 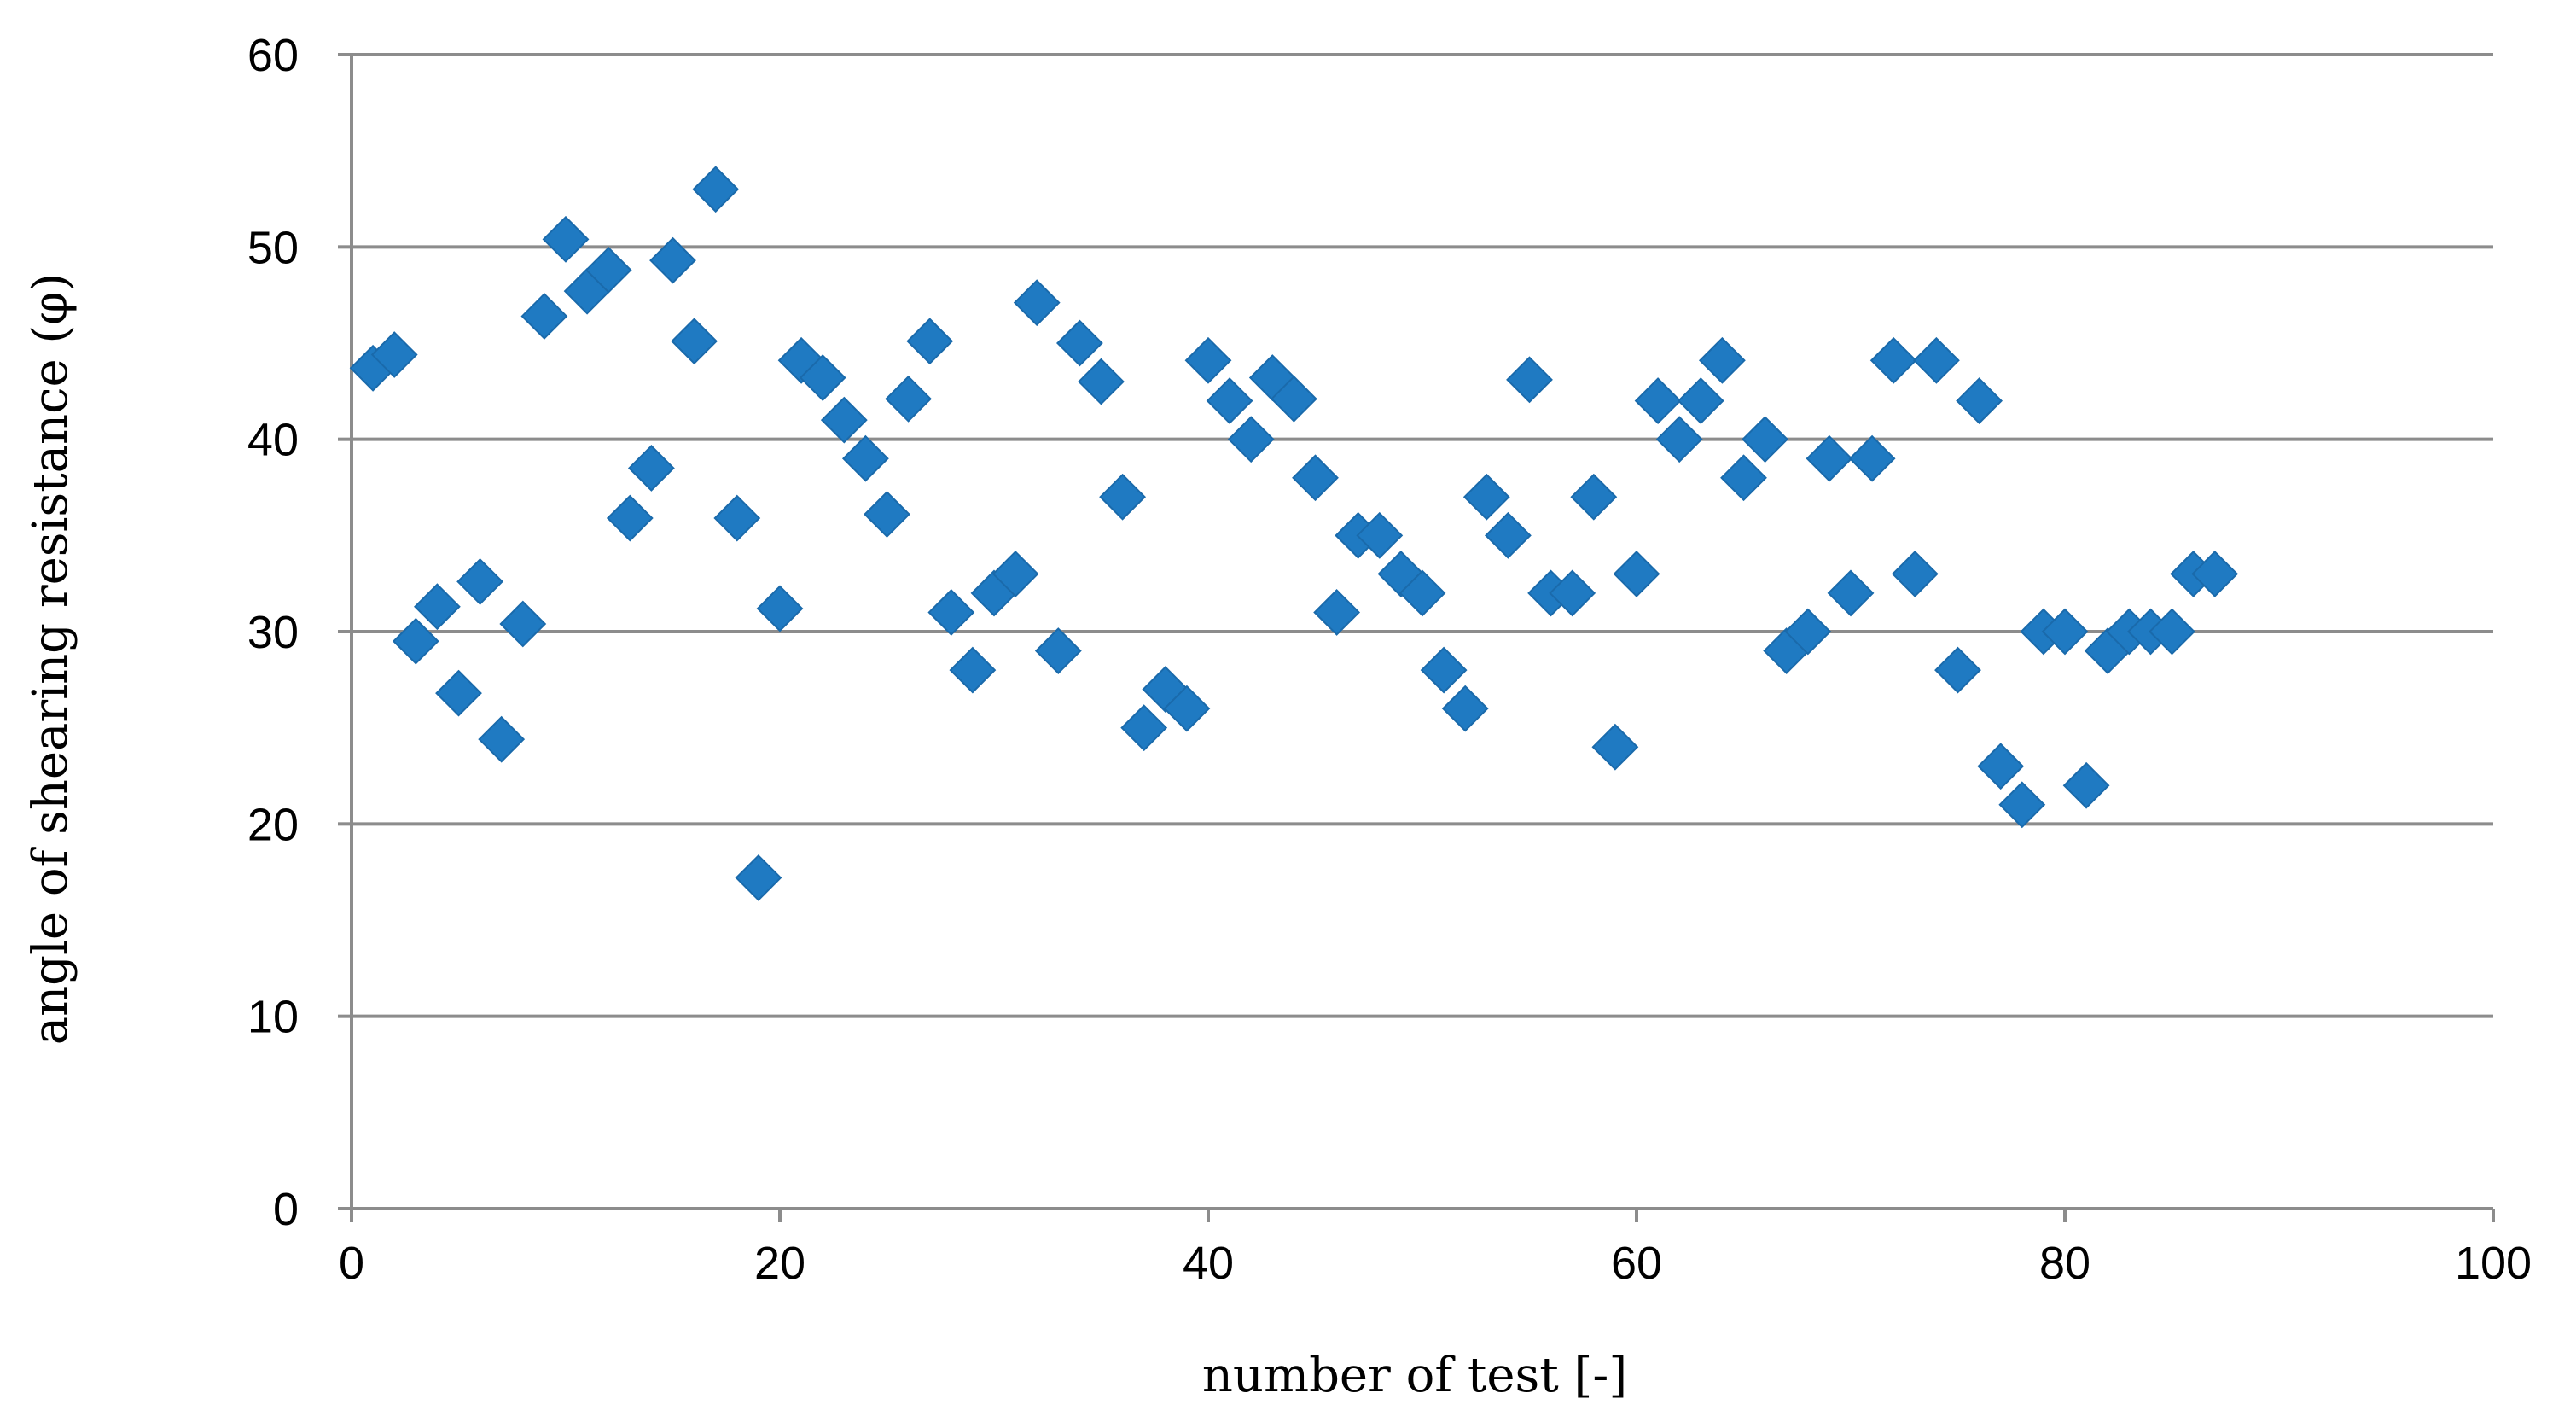 What do you see at coordinates (273, 440) in the screenshot?
I see `y-tick-label: 40` at bounding box center [273, 440].